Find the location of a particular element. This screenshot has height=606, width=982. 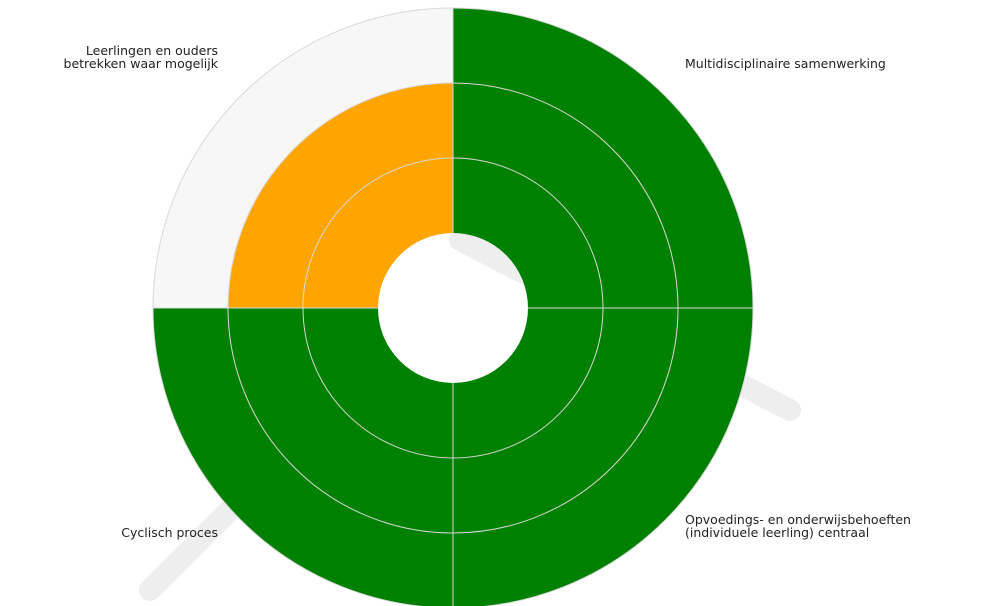

category-label: Multidisciplinaire samenwerking is located at coordinates (785, 63).